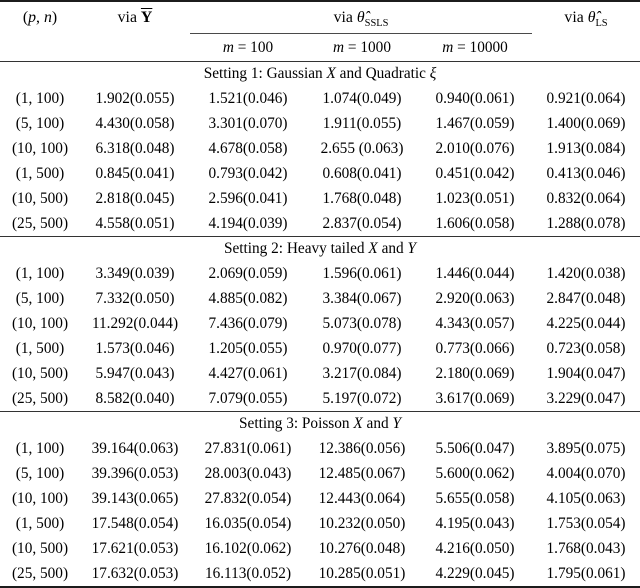  What do you see at coordinates (586, 398) in the screenshot?
I see `cell-value: 3.229(0.047)` at bounding box center [586, 398].